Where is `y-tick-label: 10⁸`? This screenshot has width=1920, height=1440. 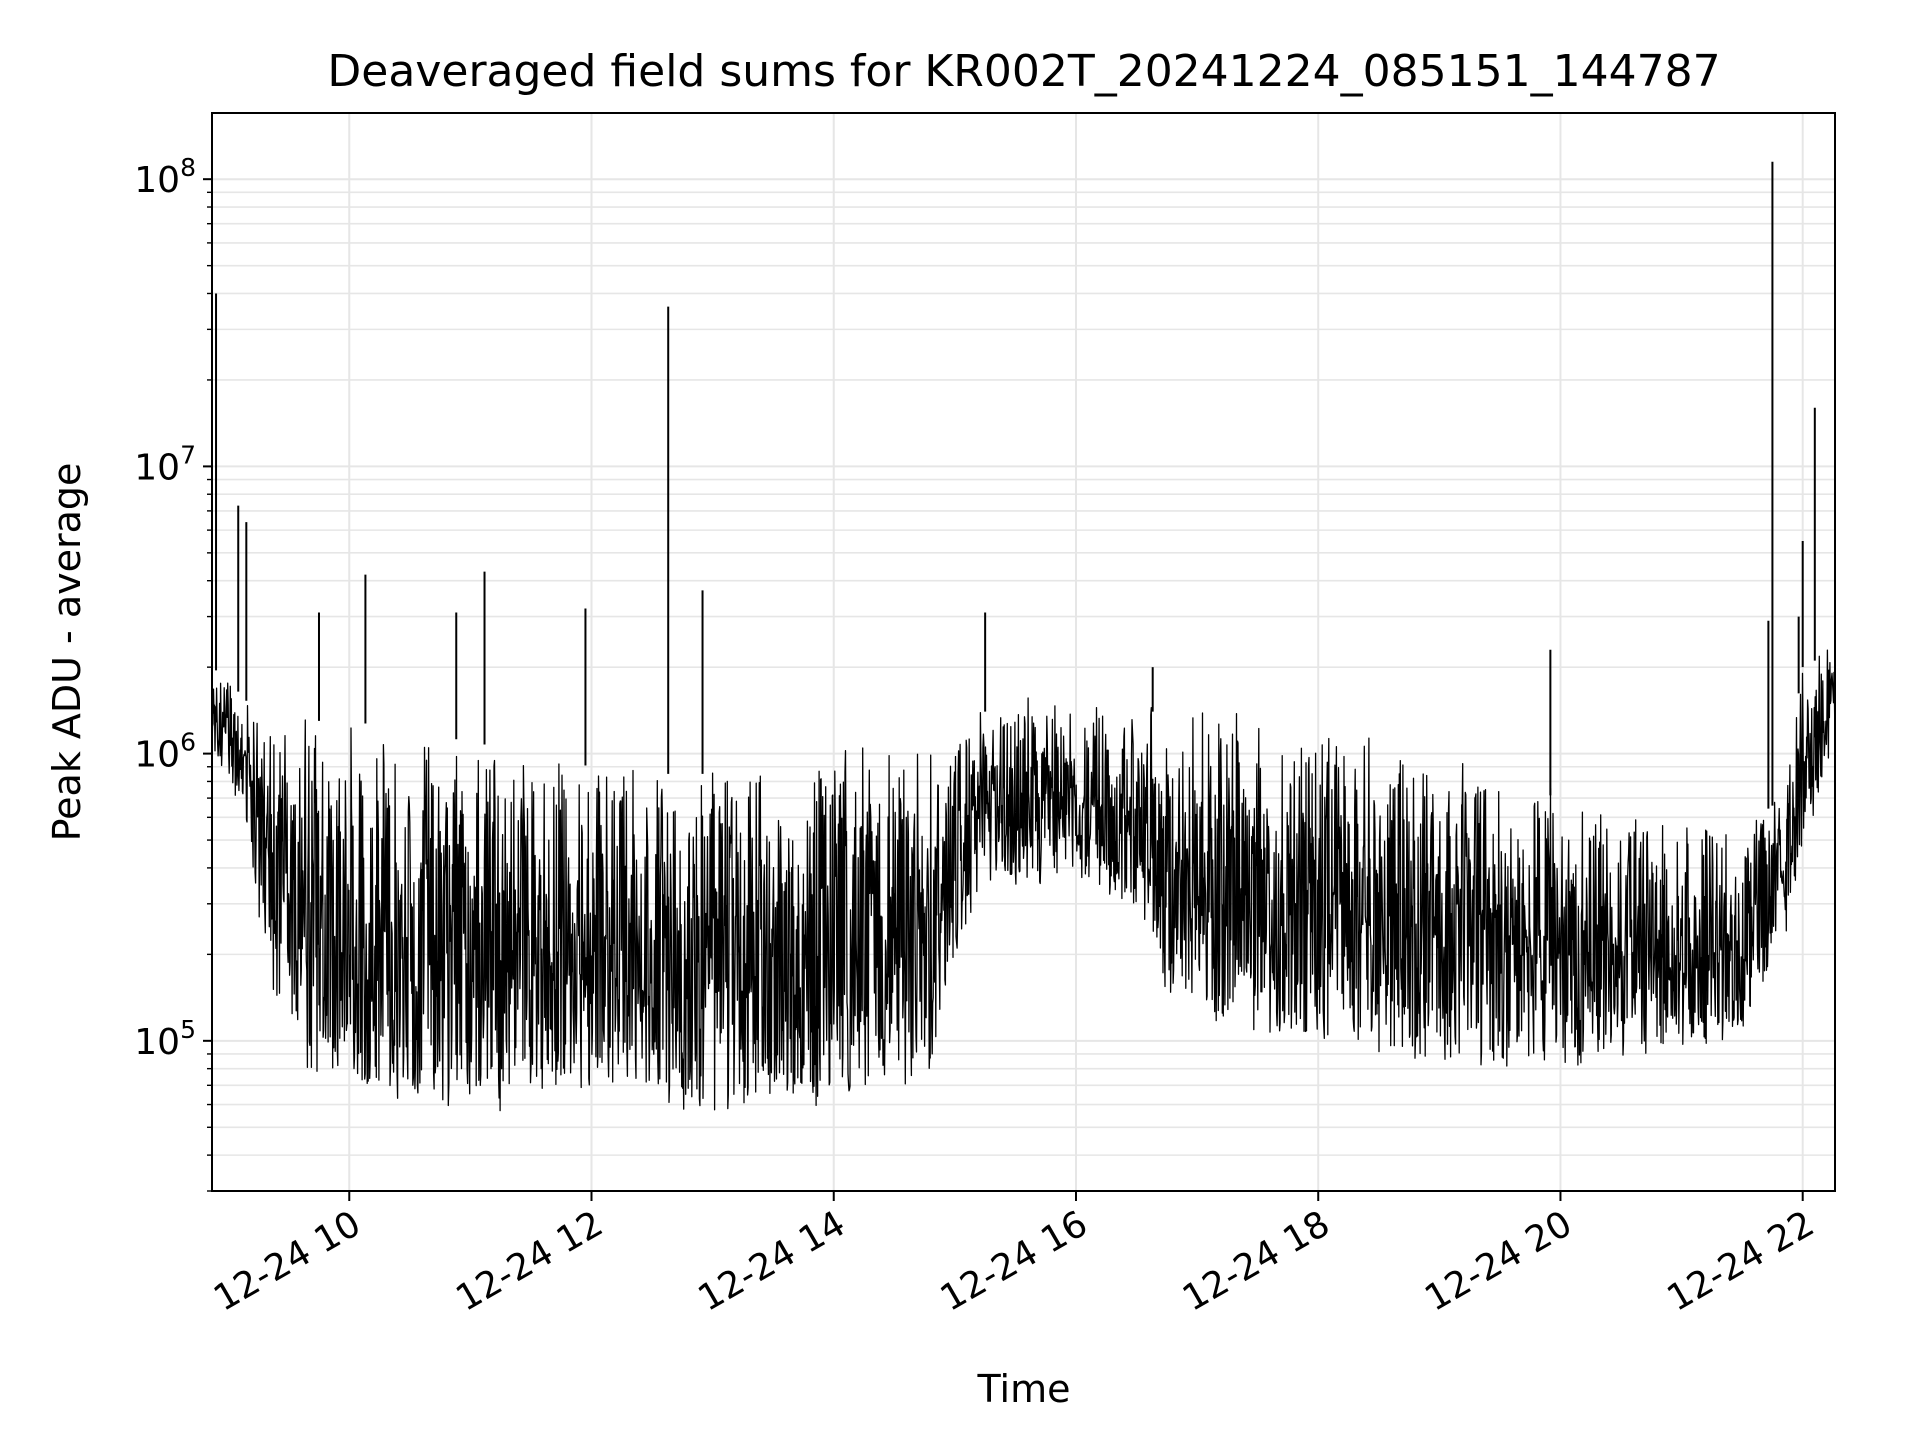
y-tick-label: 10⁸ is located at coordinates (165, 177).